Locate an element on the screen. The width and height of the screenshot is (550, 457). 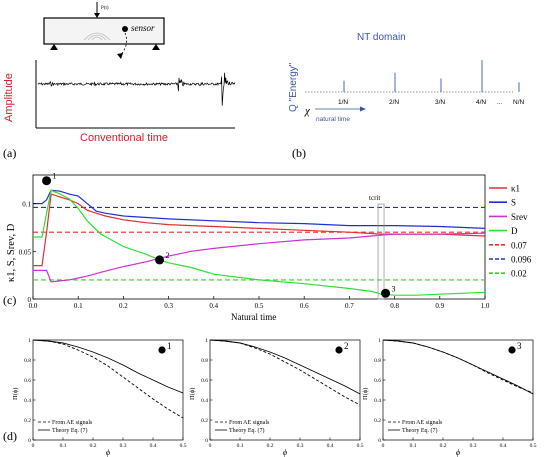
panel-d-label: (d) is located at coordinates (10, 436).